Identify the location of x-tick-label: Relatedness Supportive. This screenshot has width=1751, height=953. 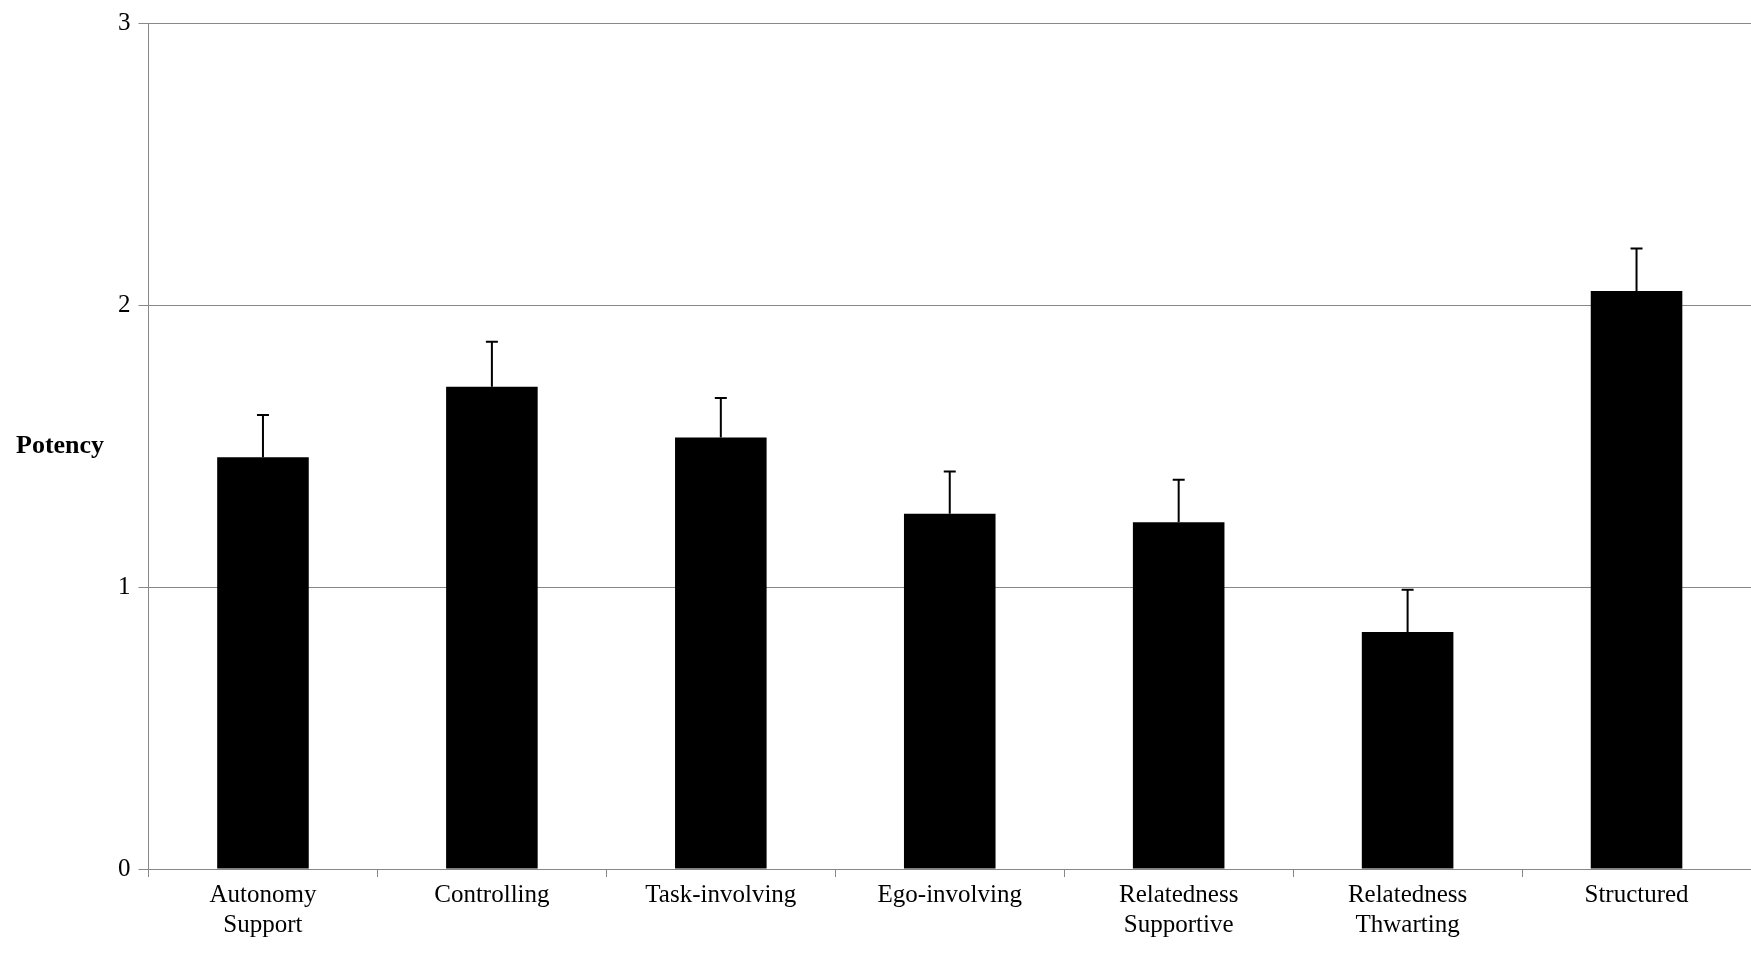
(1178, 908).